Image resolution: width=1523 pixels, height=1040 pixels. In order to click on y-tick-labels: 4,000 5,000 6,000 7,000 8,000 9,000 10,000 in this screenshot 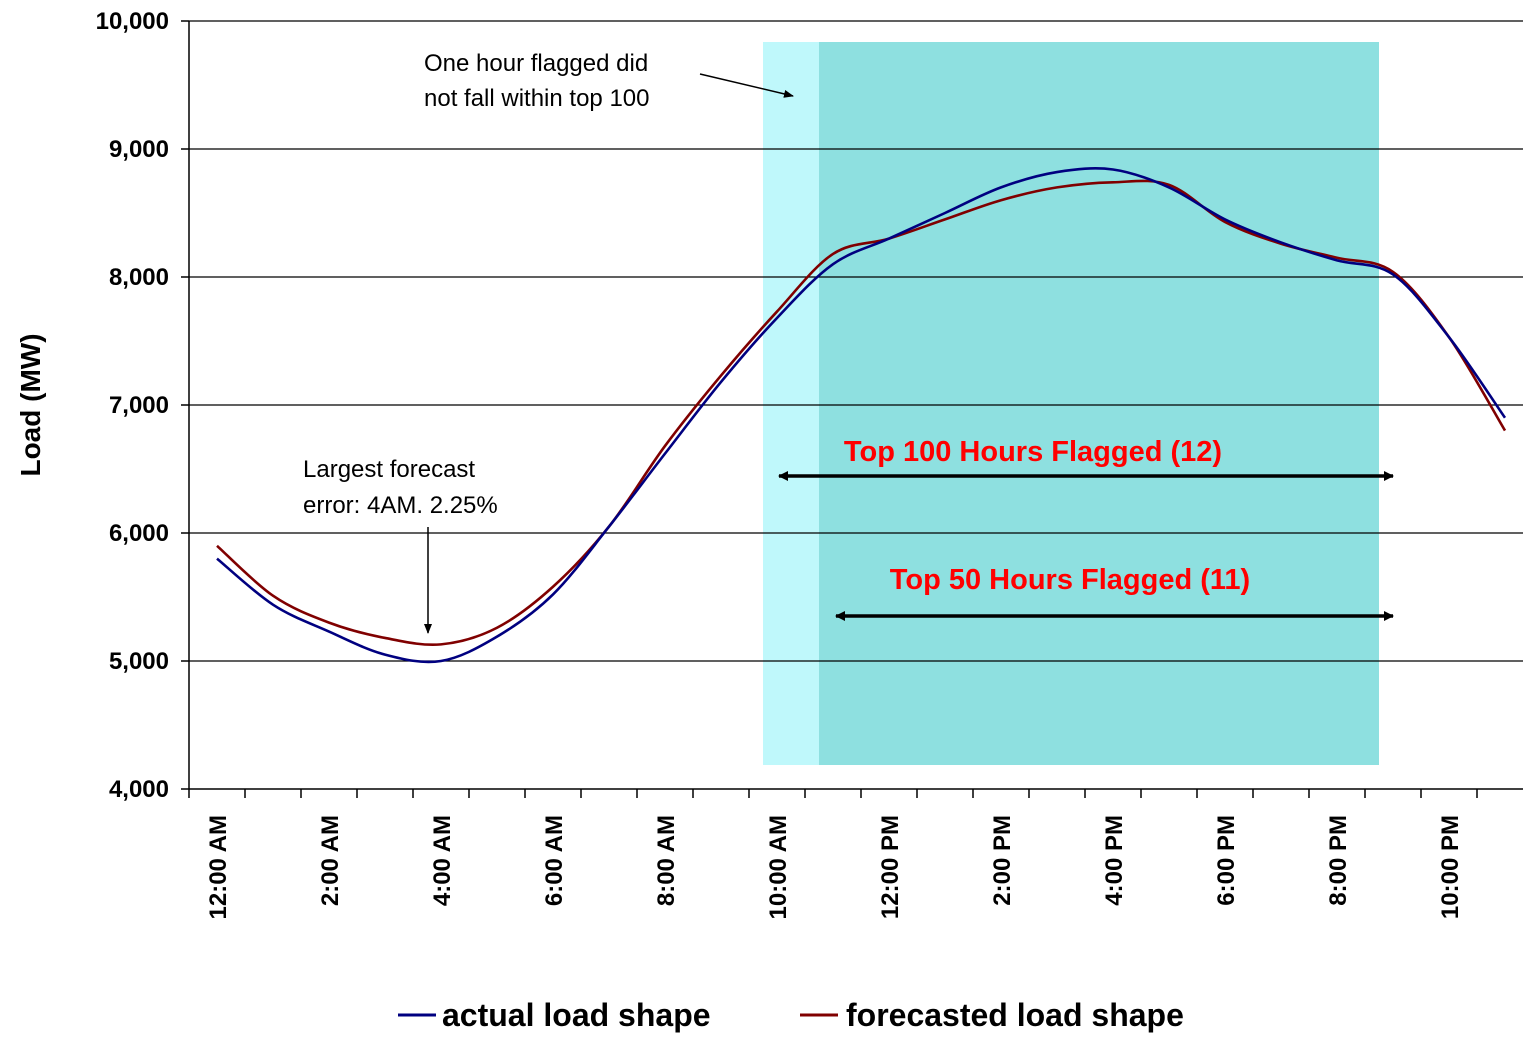, I will do `click(132, 405)`.